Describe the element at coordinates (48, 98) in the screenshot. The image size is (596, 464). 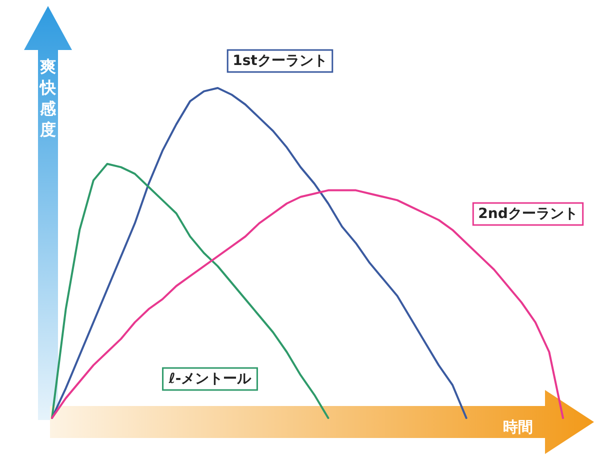
I see `ylabel: 爽快感度` at that location.